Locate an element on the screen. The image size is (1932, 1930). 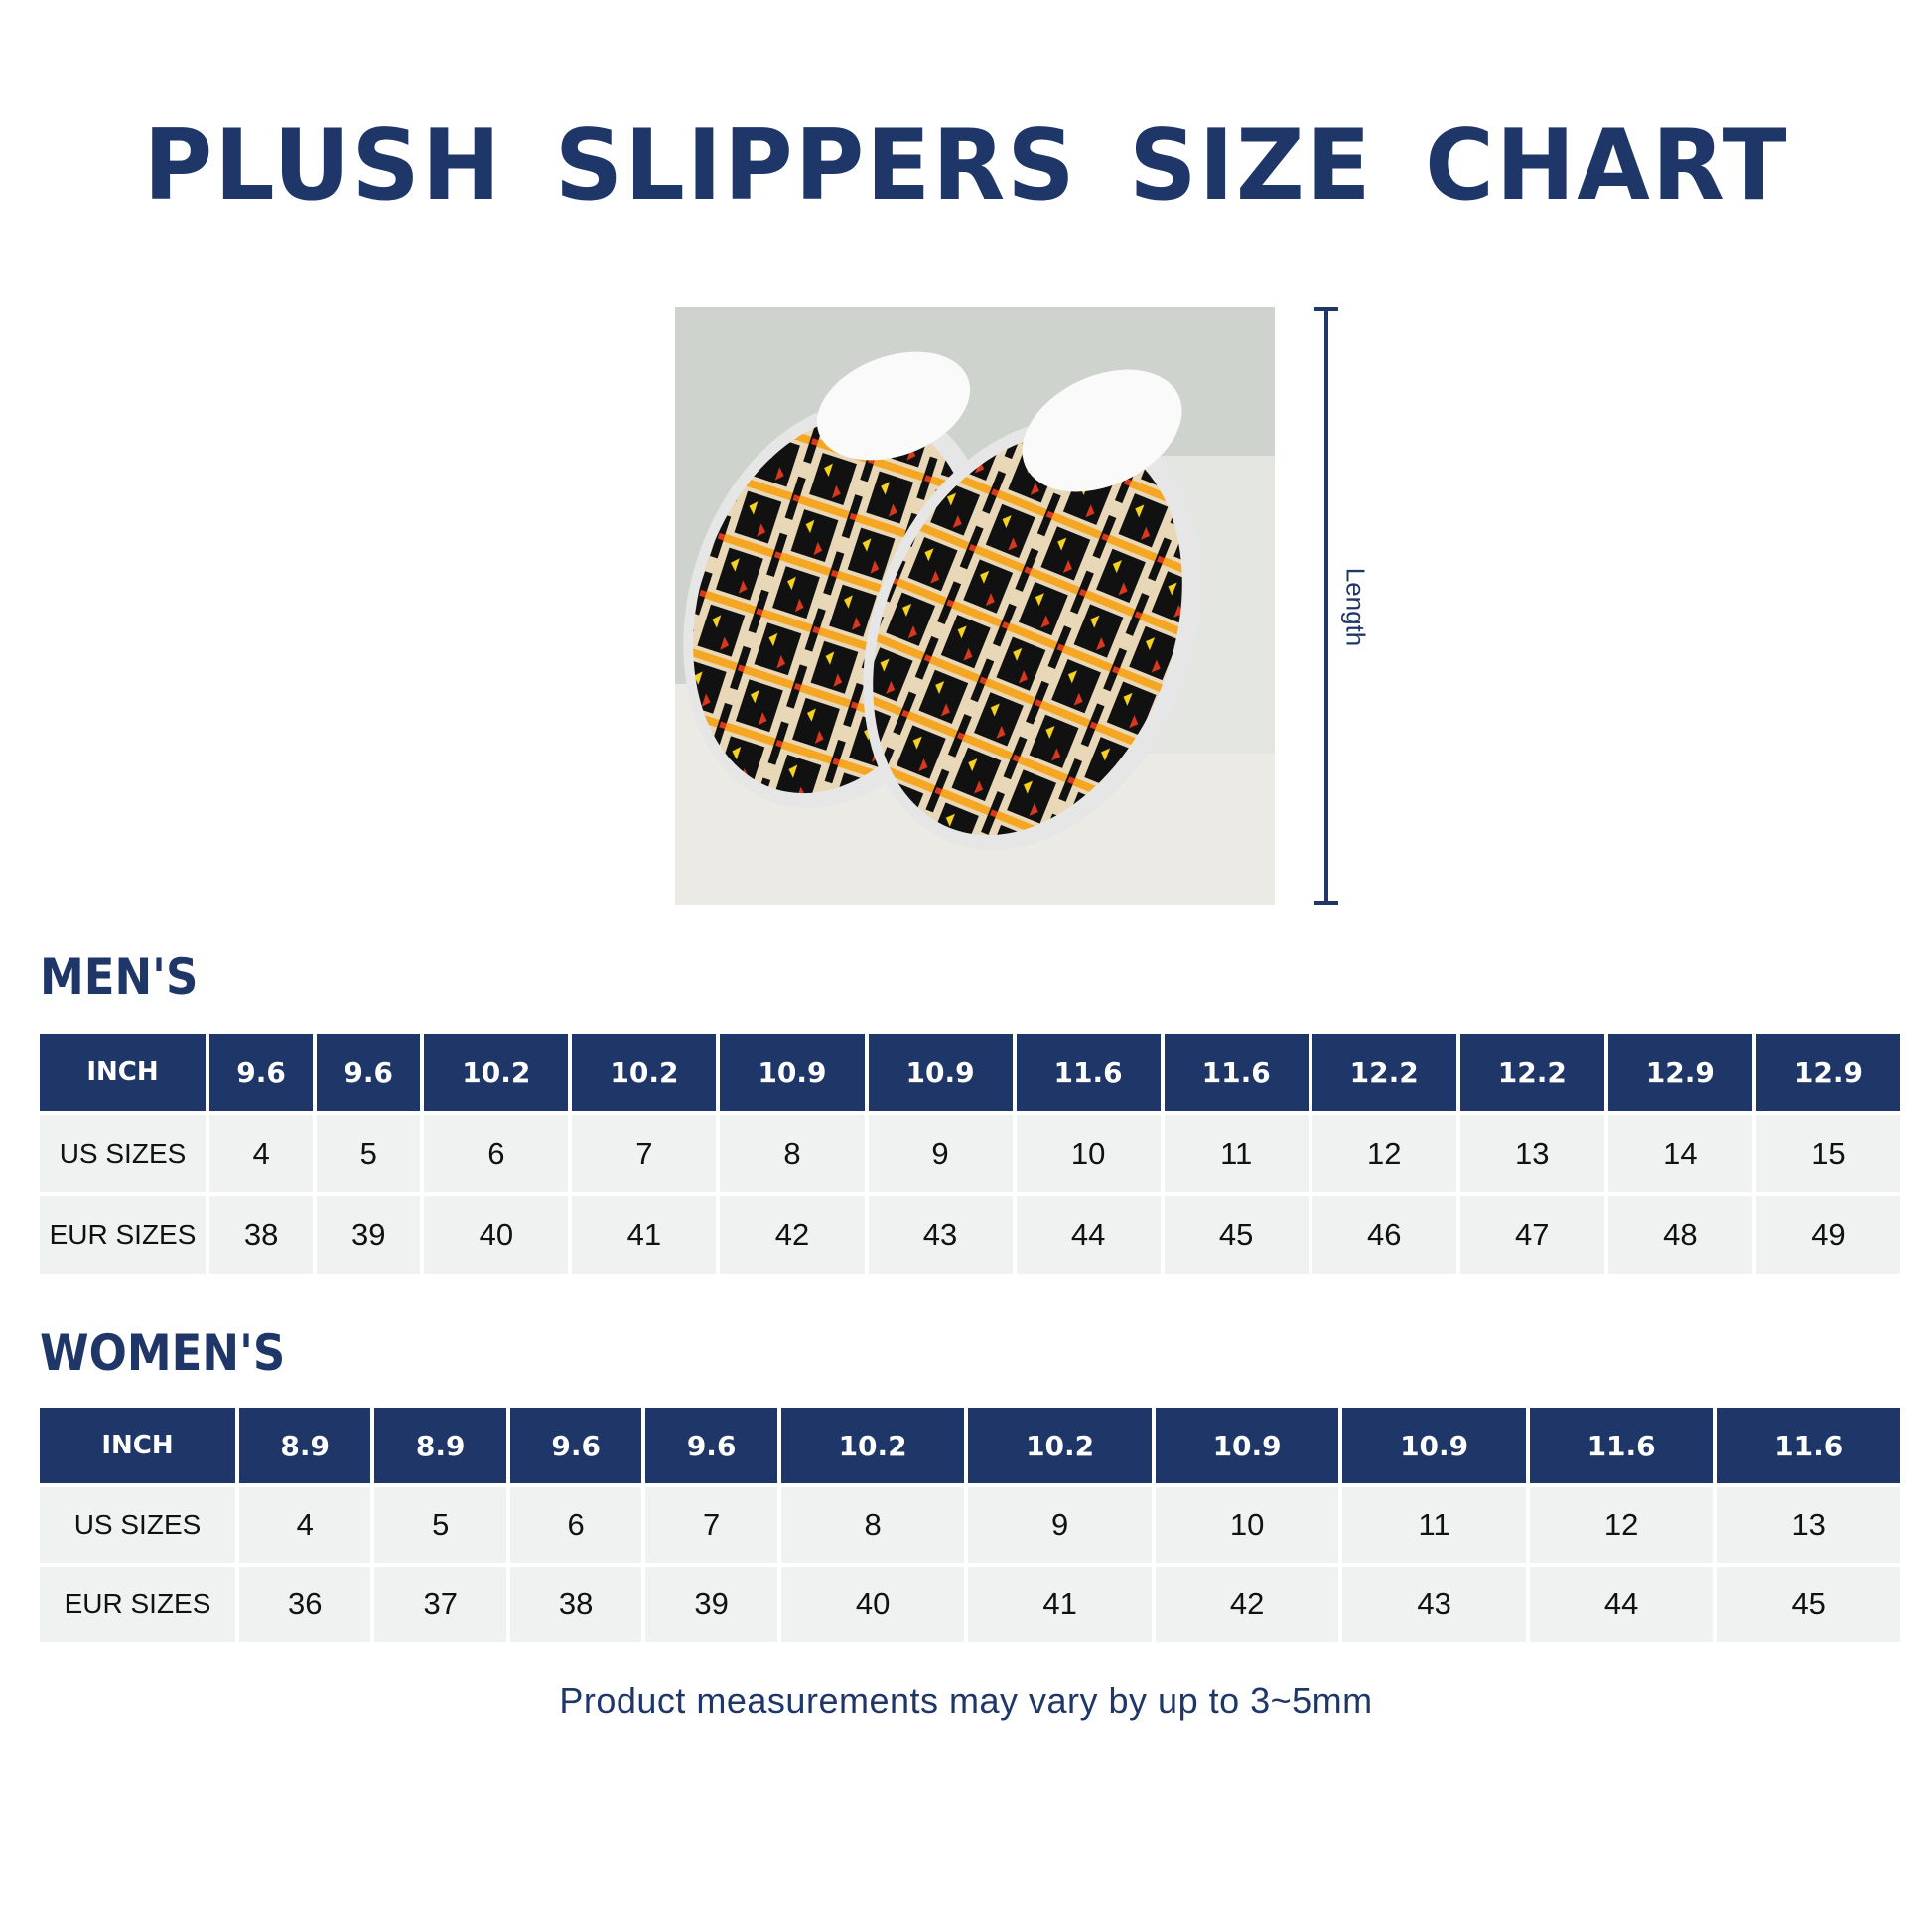
eur-cell: 36 is located at coordinates (305, 1604).